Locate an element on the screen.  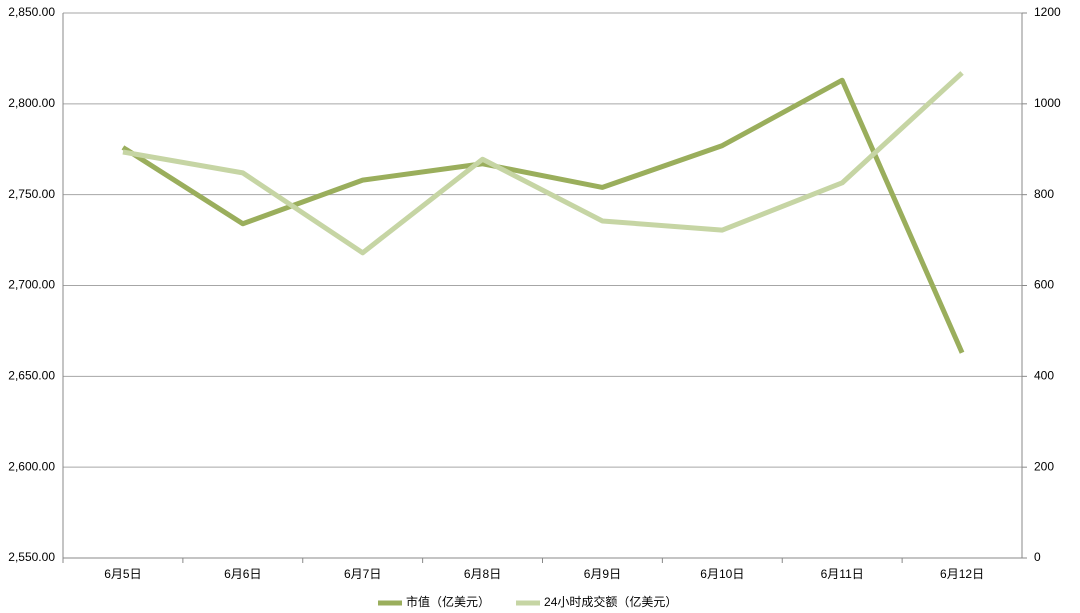
x-tick-label: 6月8日 is located at coordinates (482, 574).